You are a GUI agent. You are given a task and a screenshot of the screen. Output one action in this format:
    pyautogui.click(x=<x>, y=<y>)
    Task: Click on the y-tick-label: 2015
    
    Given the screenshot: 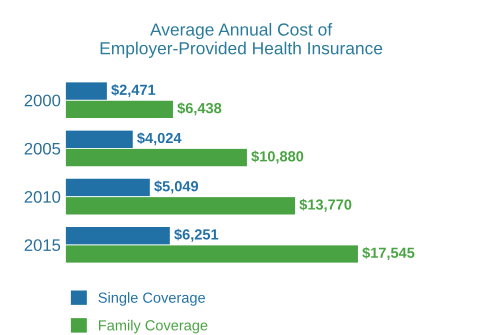 What is the action you would take?
    pyautogui.click(x=42, y=245)
    